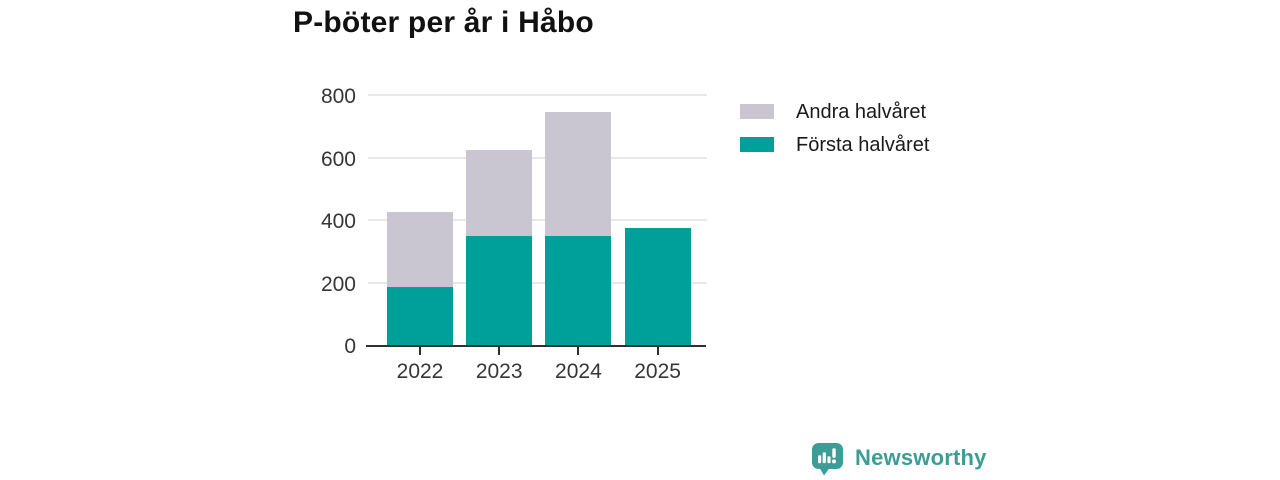  Describe the element at coordinates (578, 174) in the screenshot. I see `bar-2024-Andra halvåret` at that location.